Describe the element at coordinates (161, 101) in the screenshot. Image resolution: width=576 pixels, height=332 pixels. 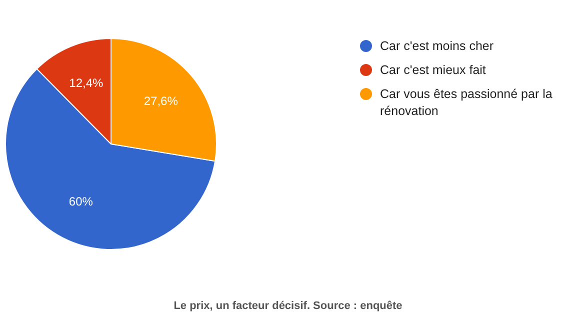
I see `data-label: 27,6%` at that location.